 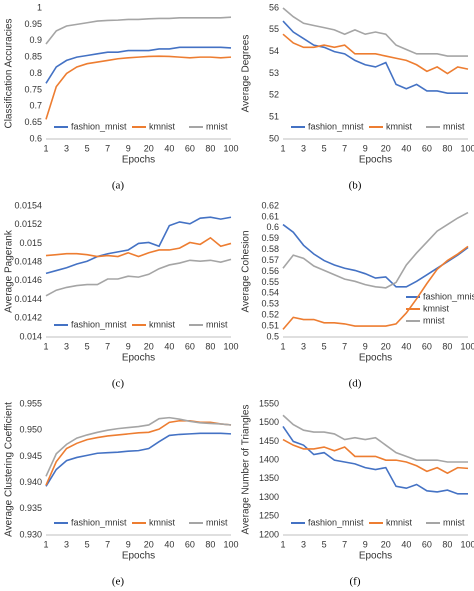 What do you see at coordinates (270, 282) in the screenshot?
I see `y-tick-label: 0.55` at bounding box center [270, 282].